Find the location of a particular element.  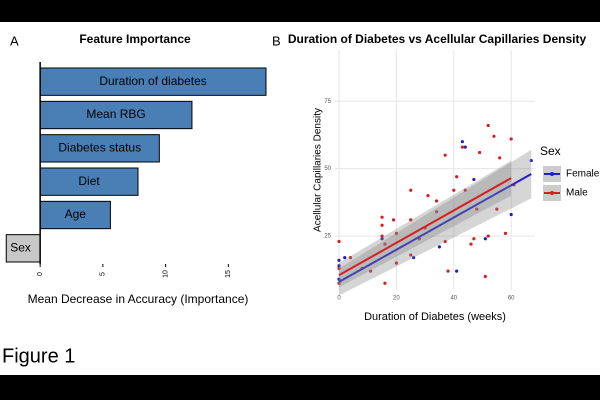

x-tick-label: 10 is located at coordinates (165, 274).